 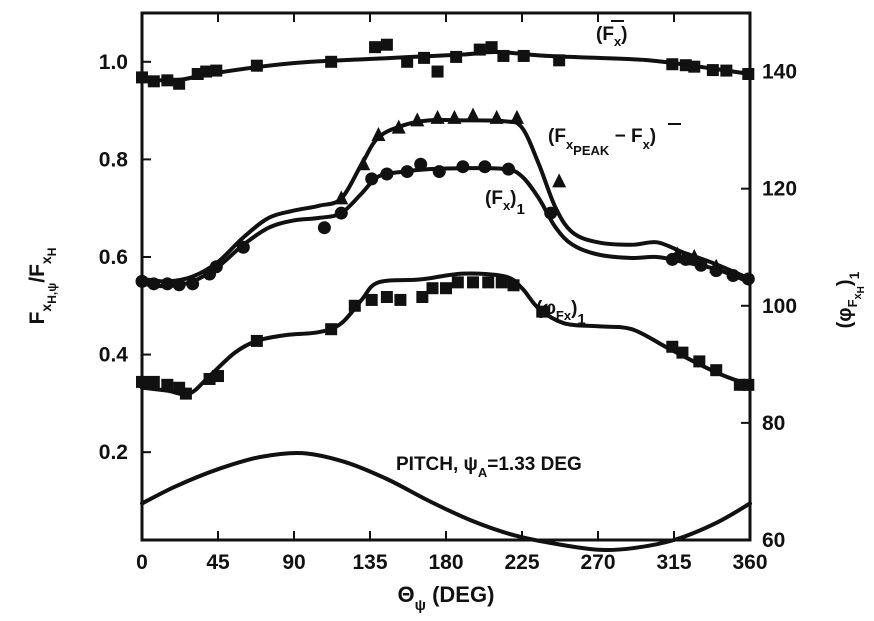 What do you see at coordinates (597, 562) in the screenshot?
I see `x-tick-label: 270` at bounding box center [597, 562].